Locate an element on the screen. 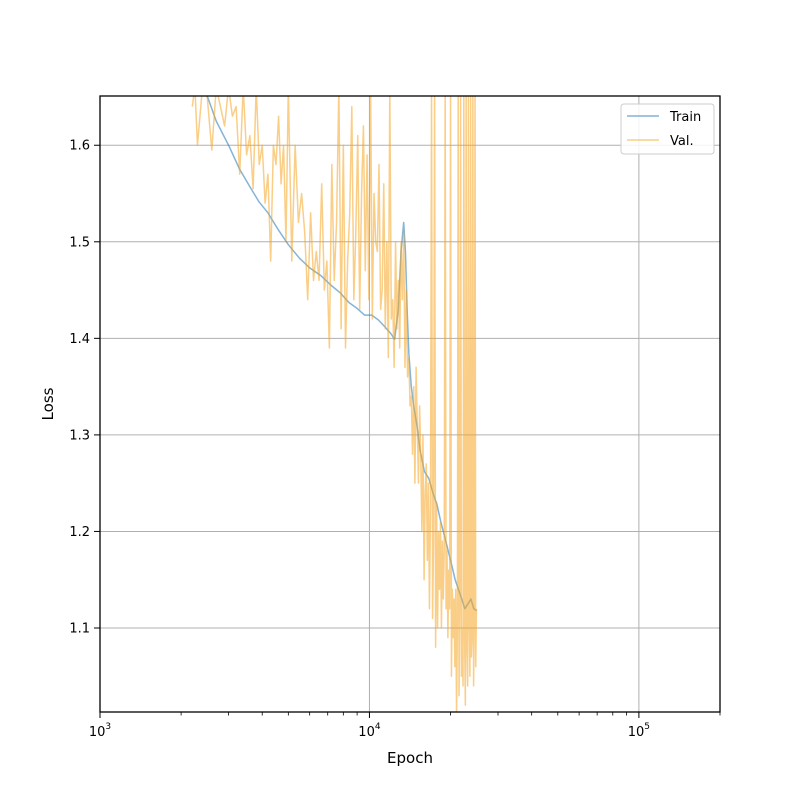  legend-label-val: Val. is located at coordinates (682, 141).